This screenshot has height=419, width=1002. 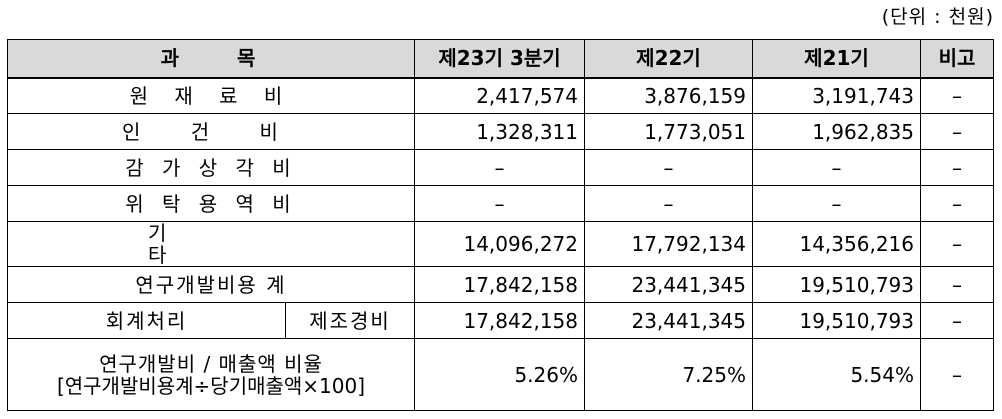 I want to click on row-label-left: 기, so click(x=157, y=233).